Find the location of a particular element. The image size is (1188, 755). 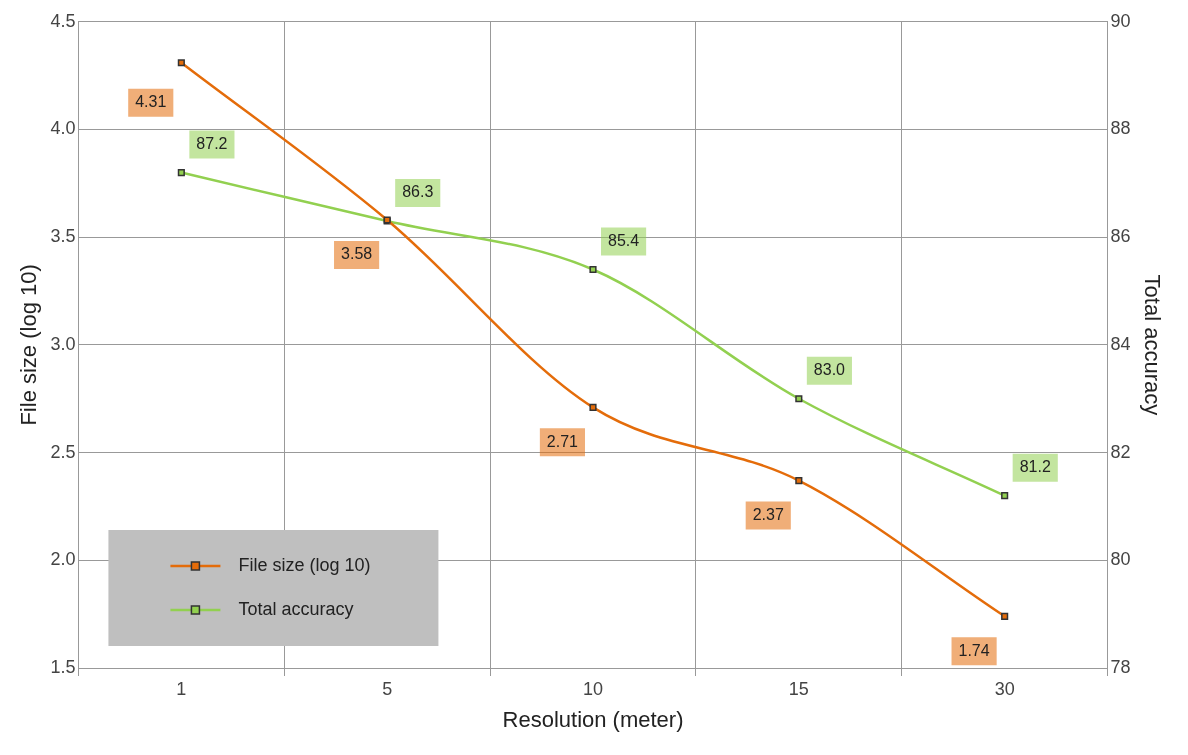

y2-tick-label: 84 is located at coordinates (1120, 343).